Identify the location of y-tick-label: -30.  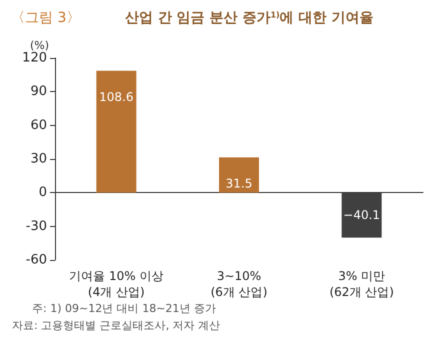
(36, 226).